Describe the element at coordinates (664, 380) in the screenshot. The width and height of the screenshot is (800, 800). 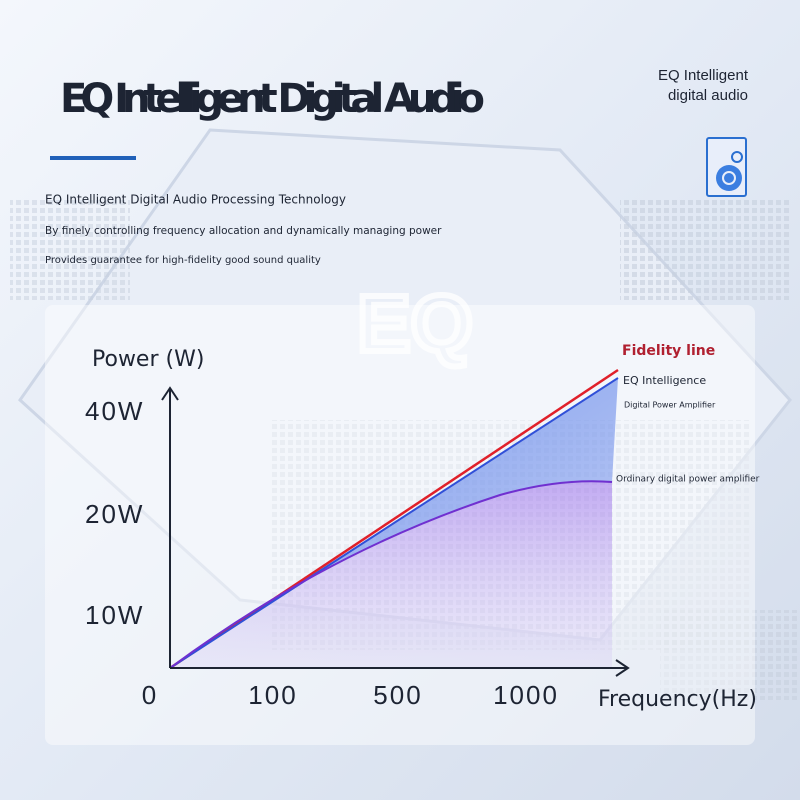
I see `legend-label: EQ Intelligence` at that location.